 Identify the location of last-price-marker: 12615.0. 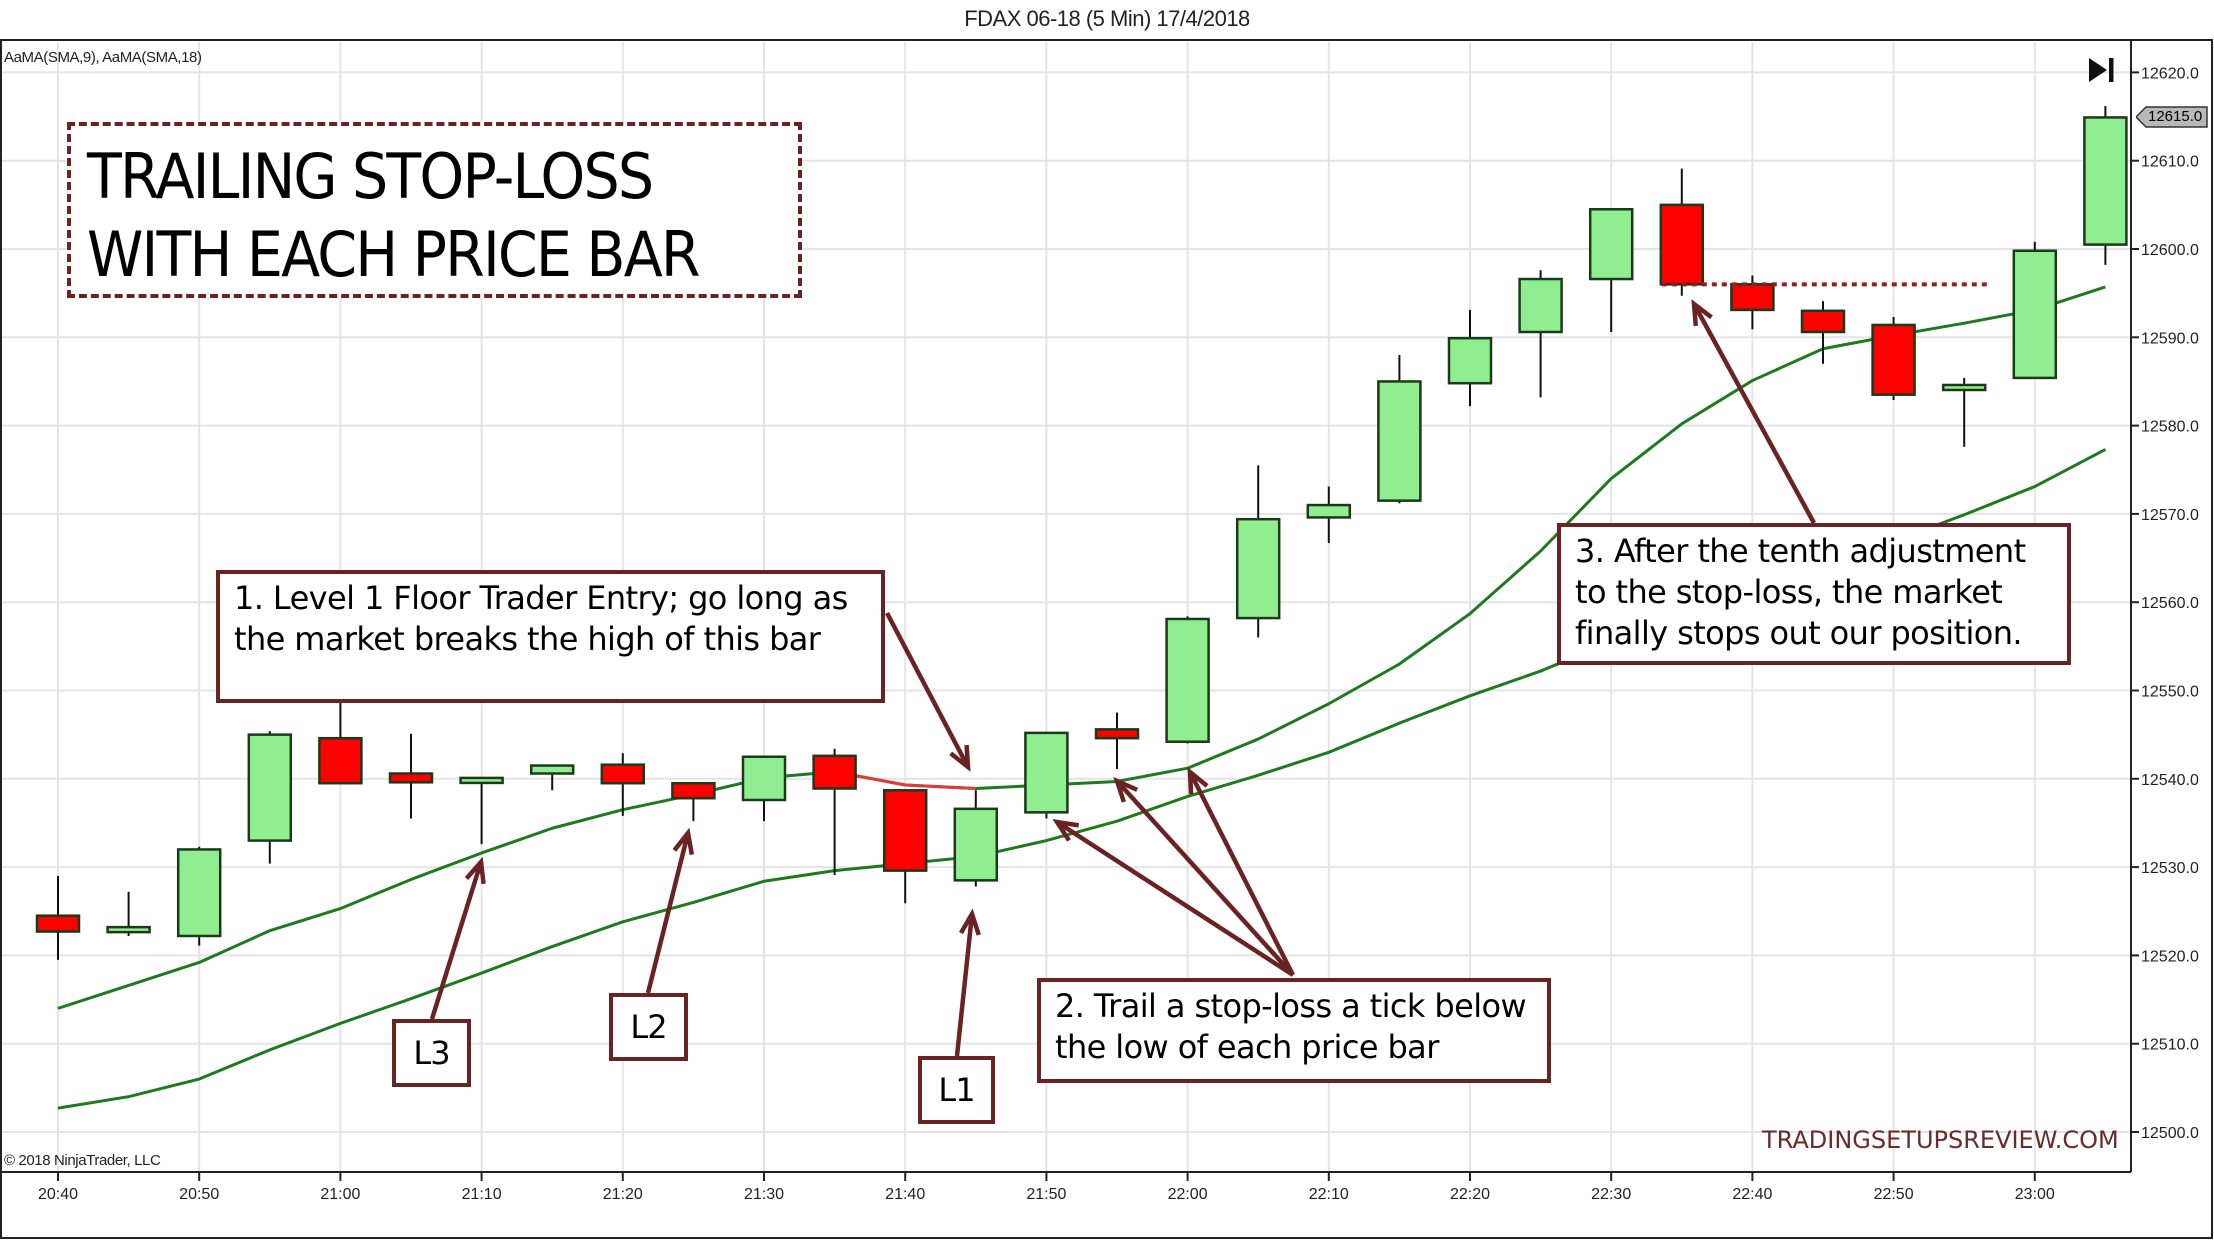
(2172, 117).